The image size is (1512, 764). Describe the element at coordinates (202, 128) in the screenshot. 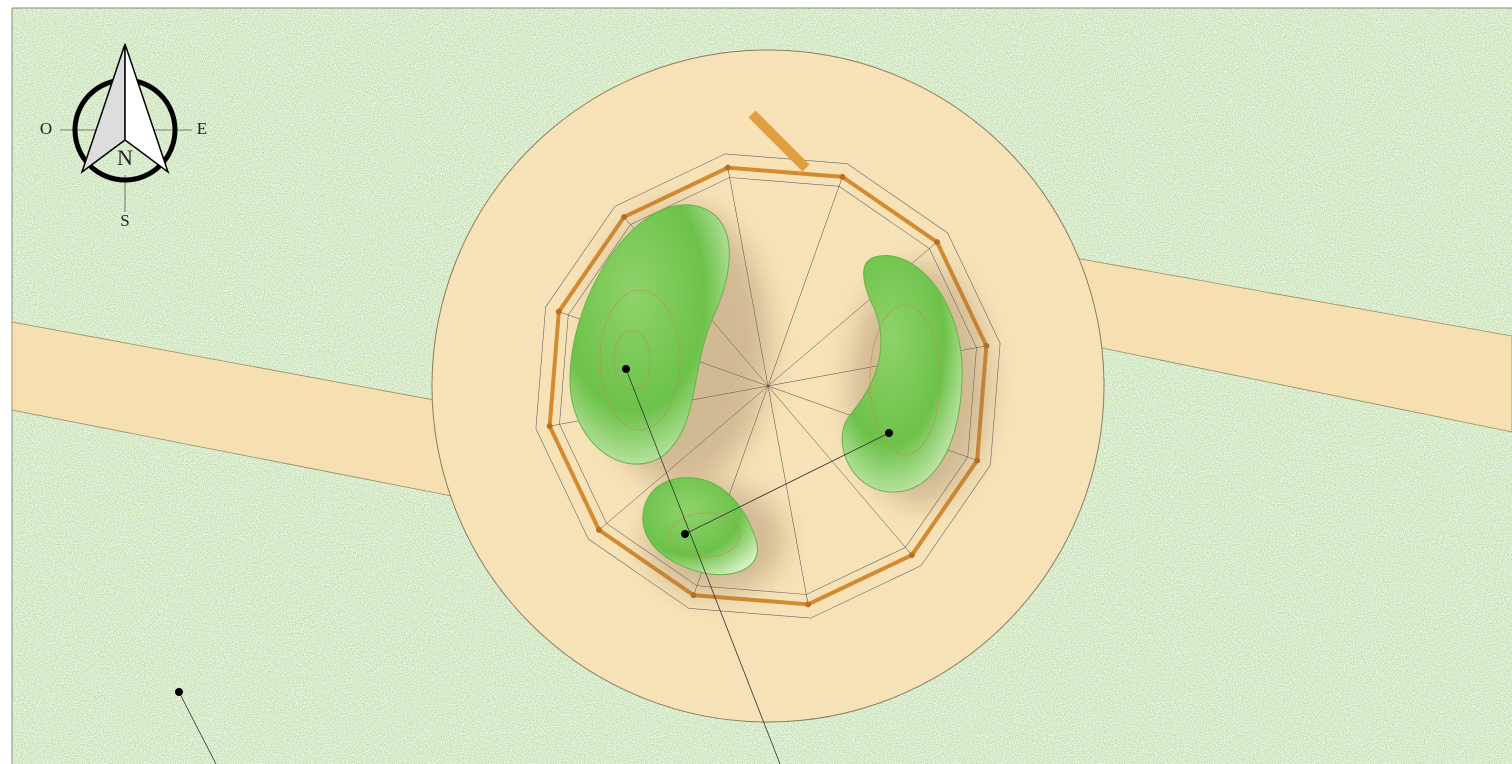

I see `compass-east: E` at that location.